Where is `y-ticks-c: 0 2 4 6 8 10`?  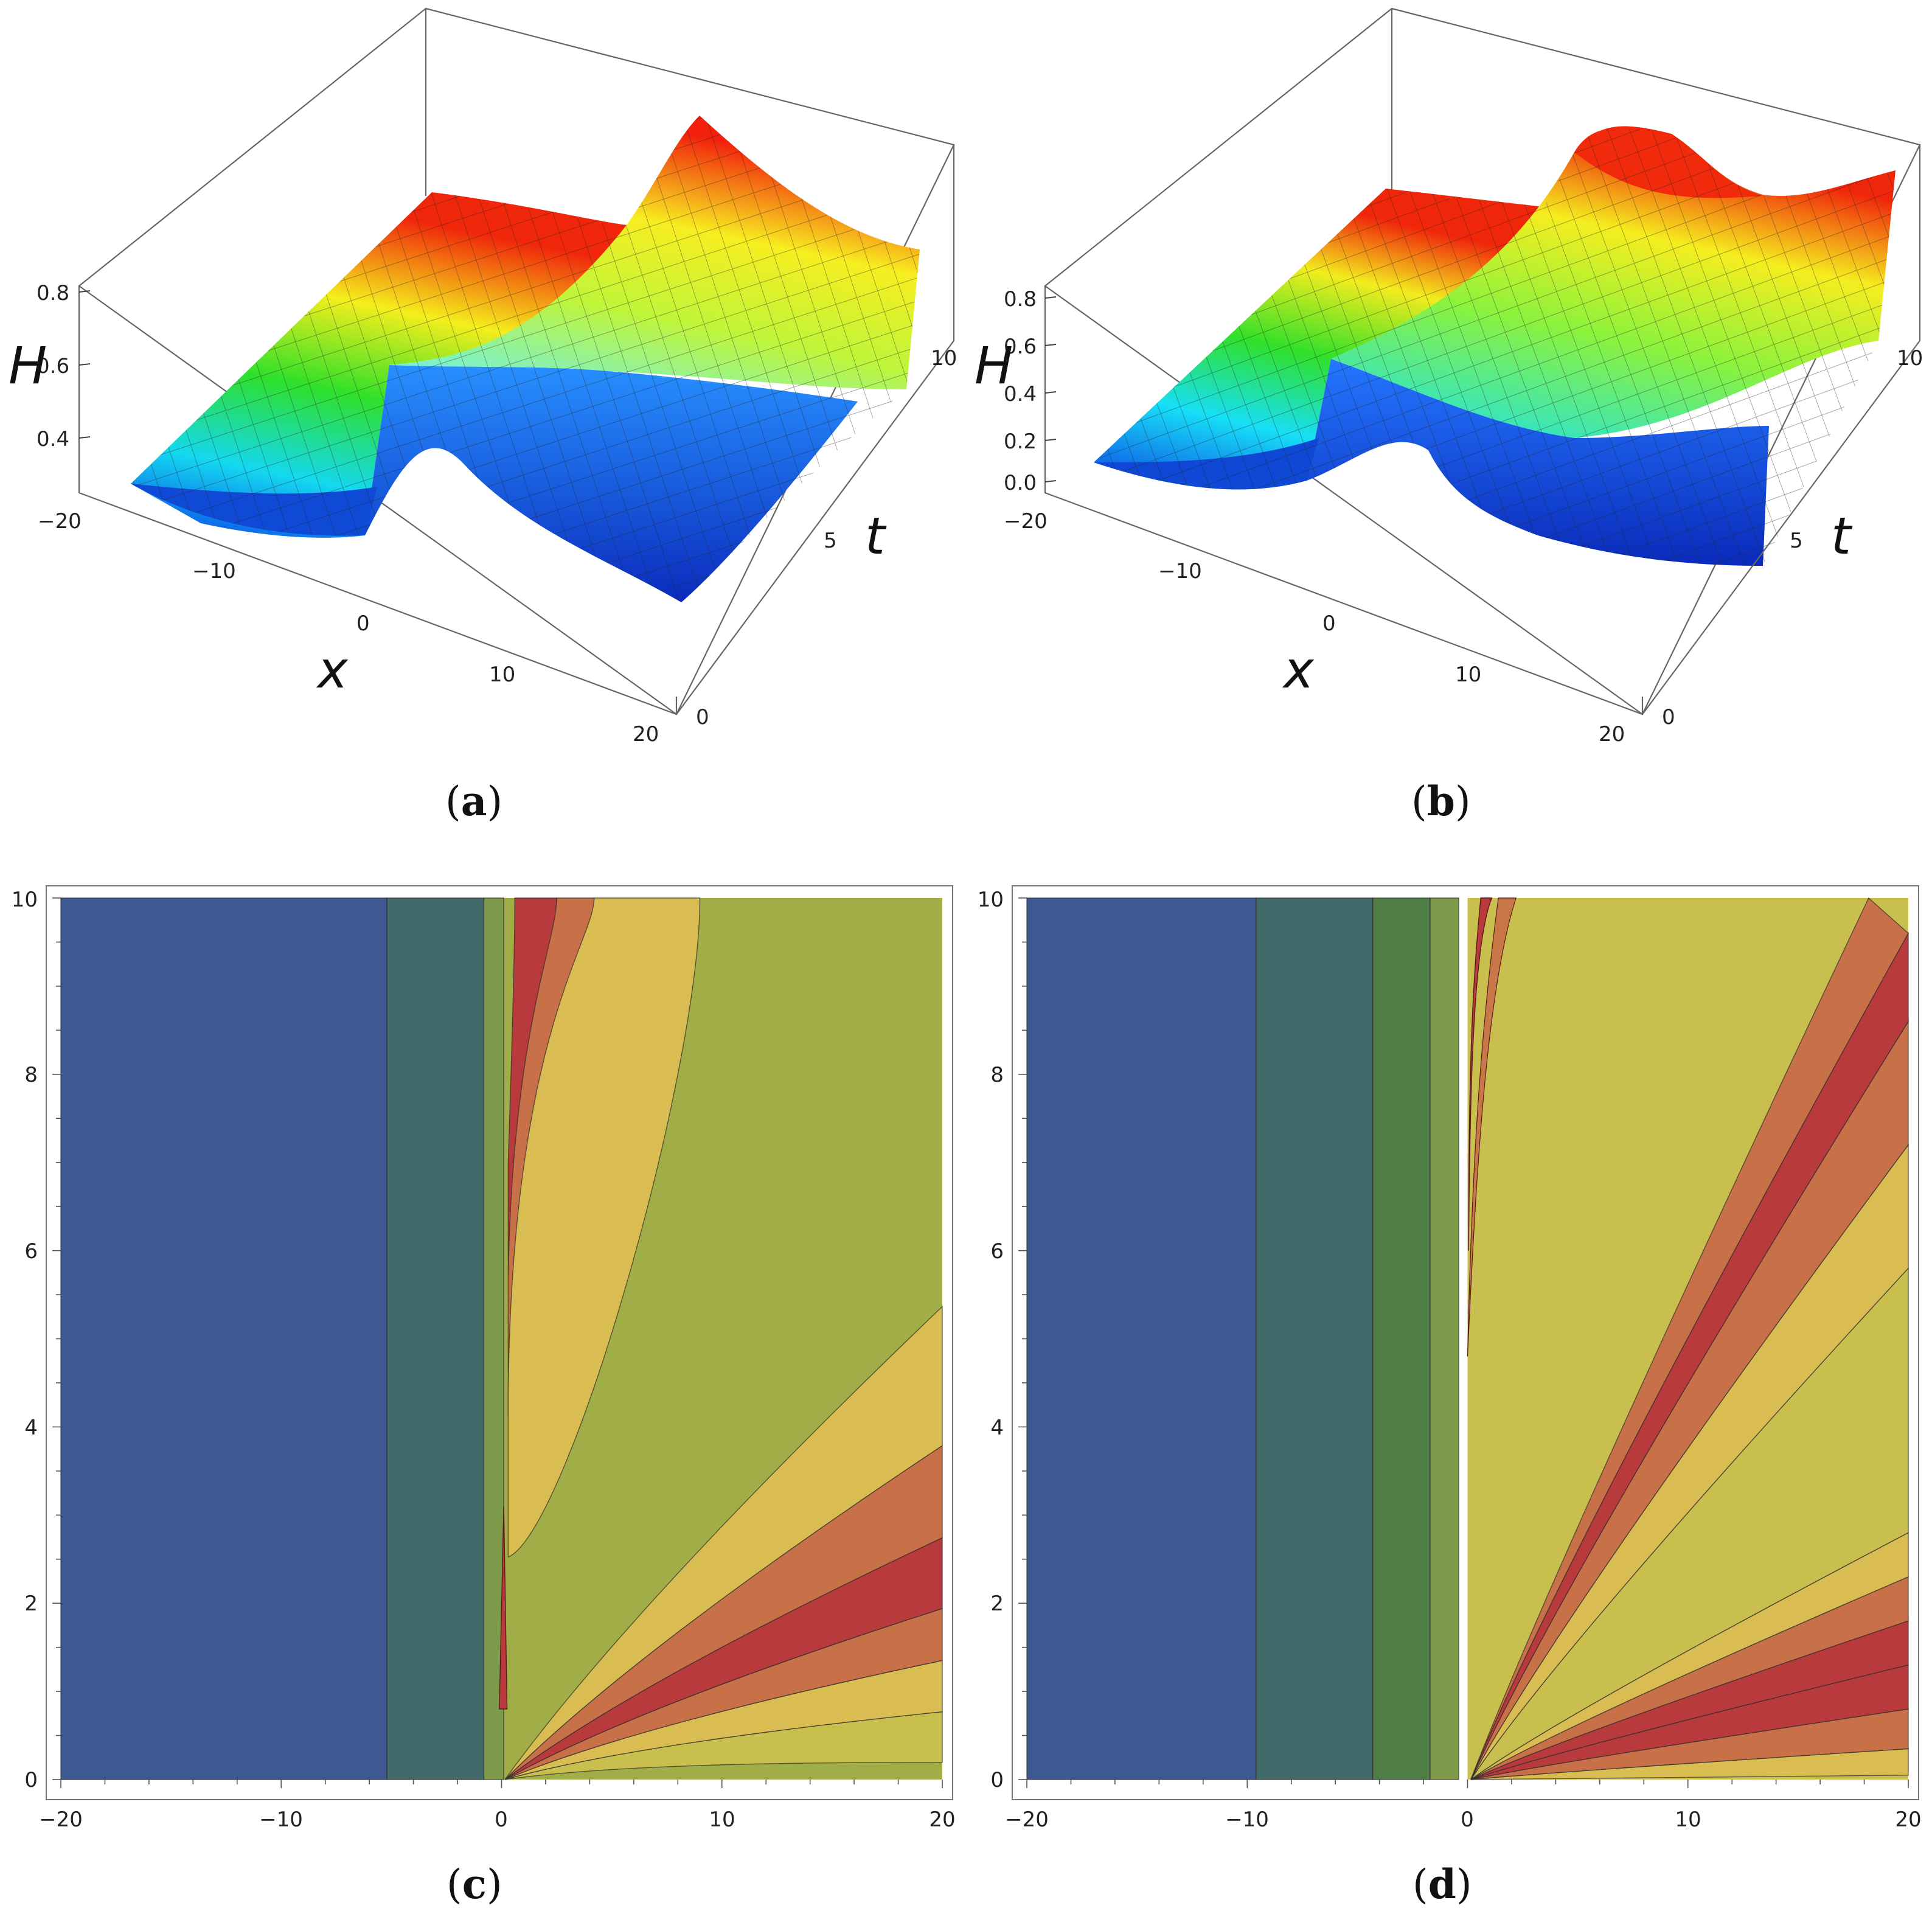 y-ticks-c: 0 2 4 6 8 10 is located at coordinates (25, 1340).